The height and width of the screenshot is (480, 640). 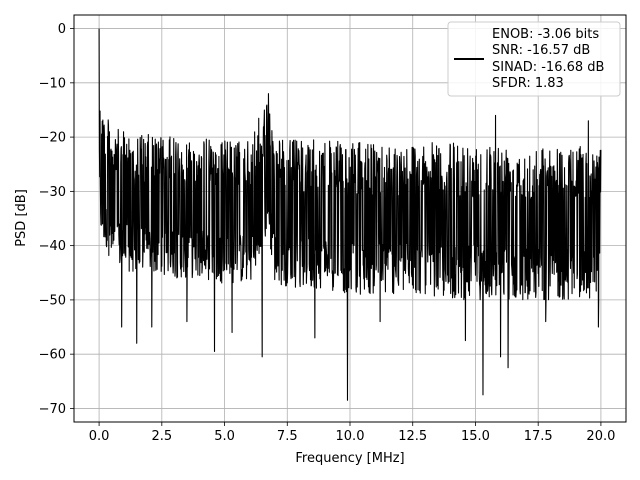 I want to click on legend-snr: SNR: -16.57 dB, so click(x=541, y=50).